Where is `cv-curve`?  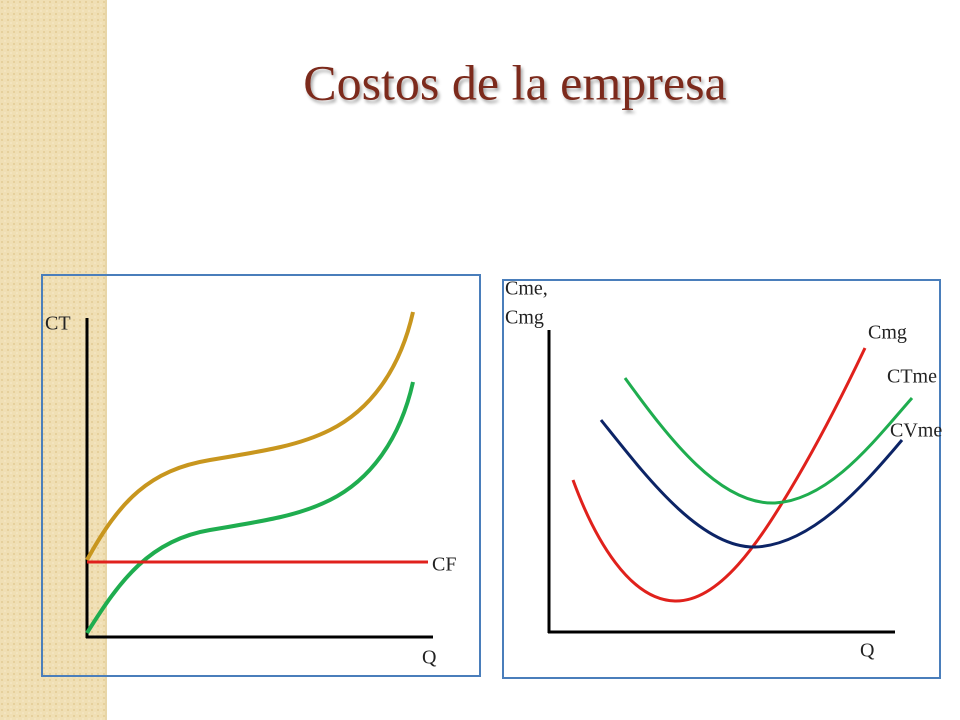 cv-curve is located at coordinates (250, 508).